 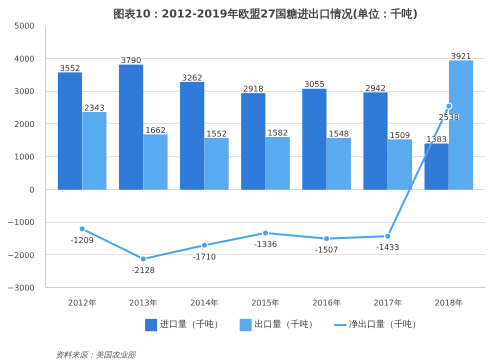 I want to click on y-tick-label: −3000, so click(x=20, y=288).